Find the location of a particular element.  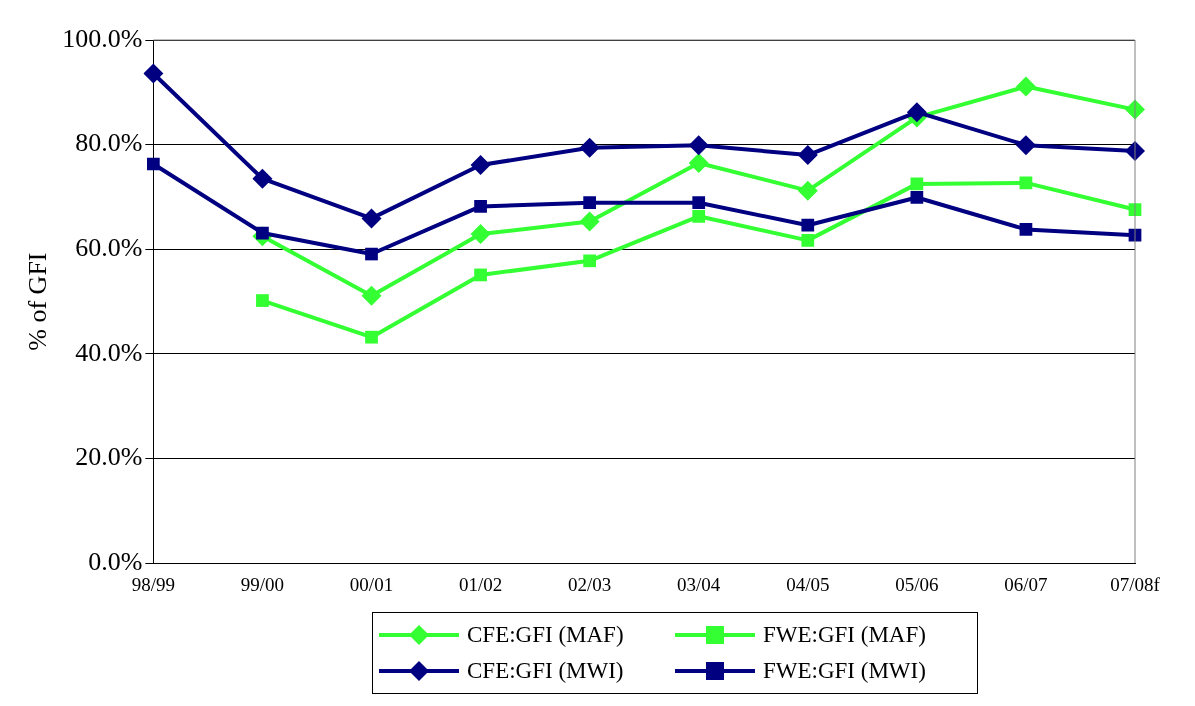

y-axis-title: % of GFI is located at coordinates (38, 301).